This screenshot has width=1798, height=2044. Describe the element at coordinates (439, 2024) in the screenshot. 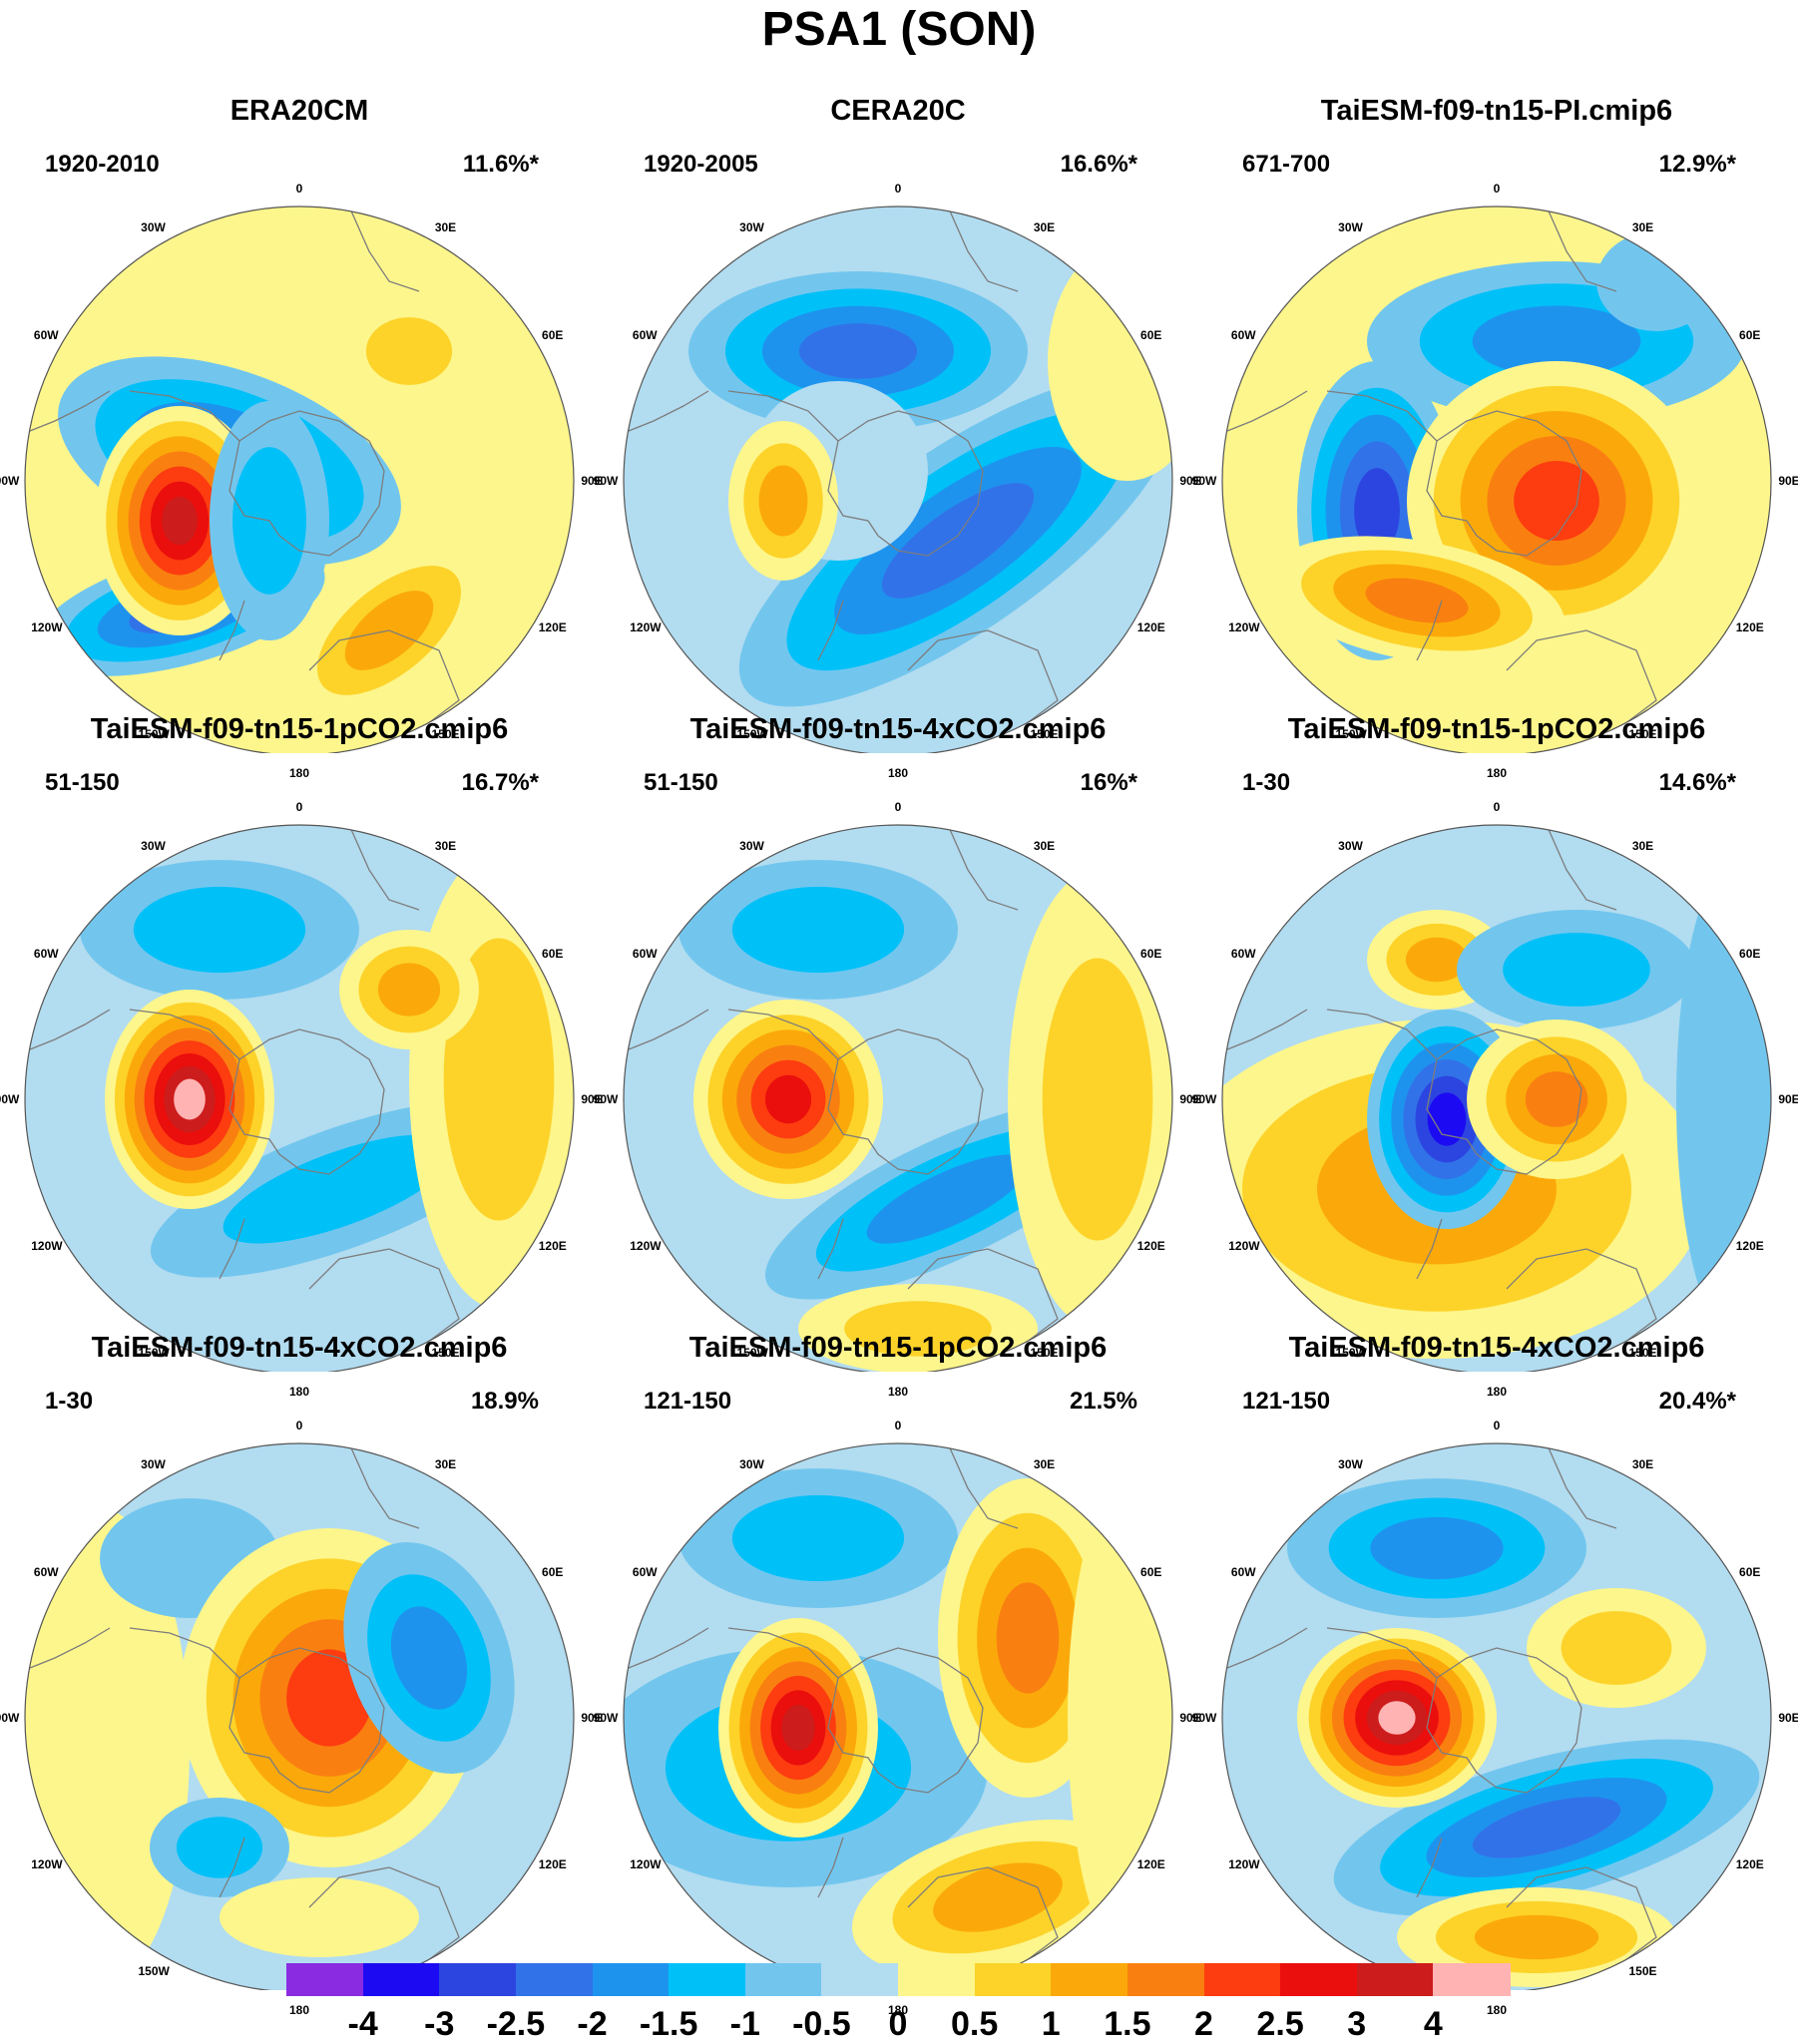

I see `colorbar-tick-label: -3` at that location.